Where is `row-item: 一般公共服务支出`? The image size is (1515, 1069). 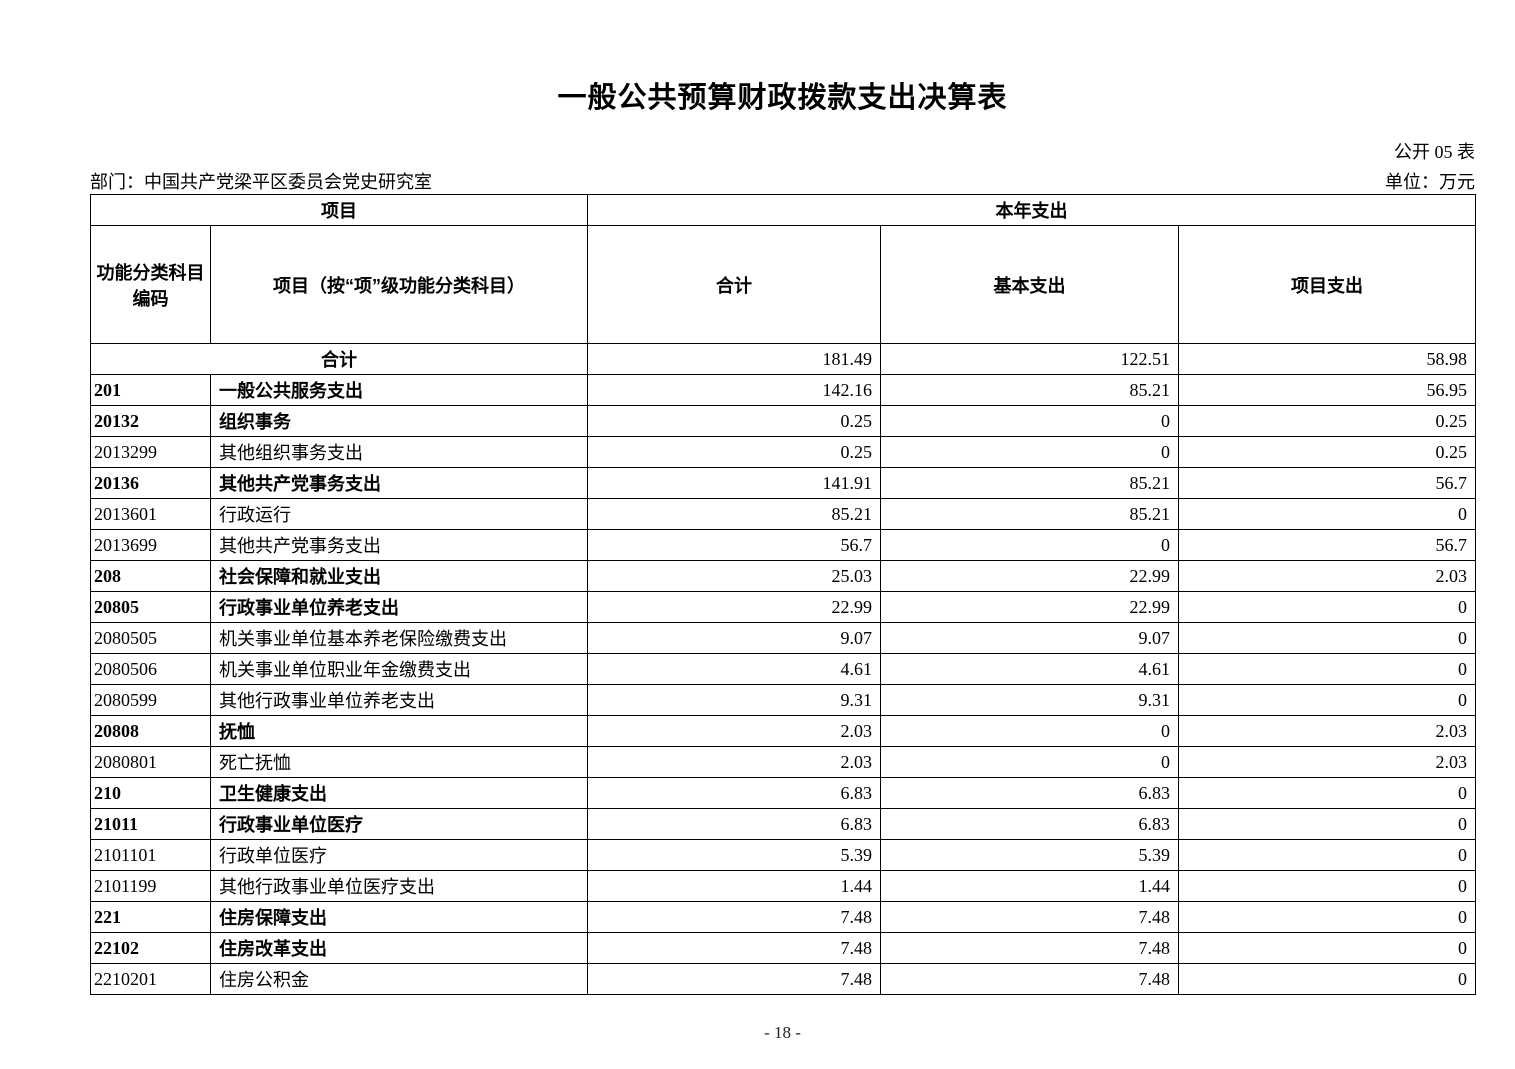
row-item: 一般公共服务支出 is located at coordinates (399, 390).